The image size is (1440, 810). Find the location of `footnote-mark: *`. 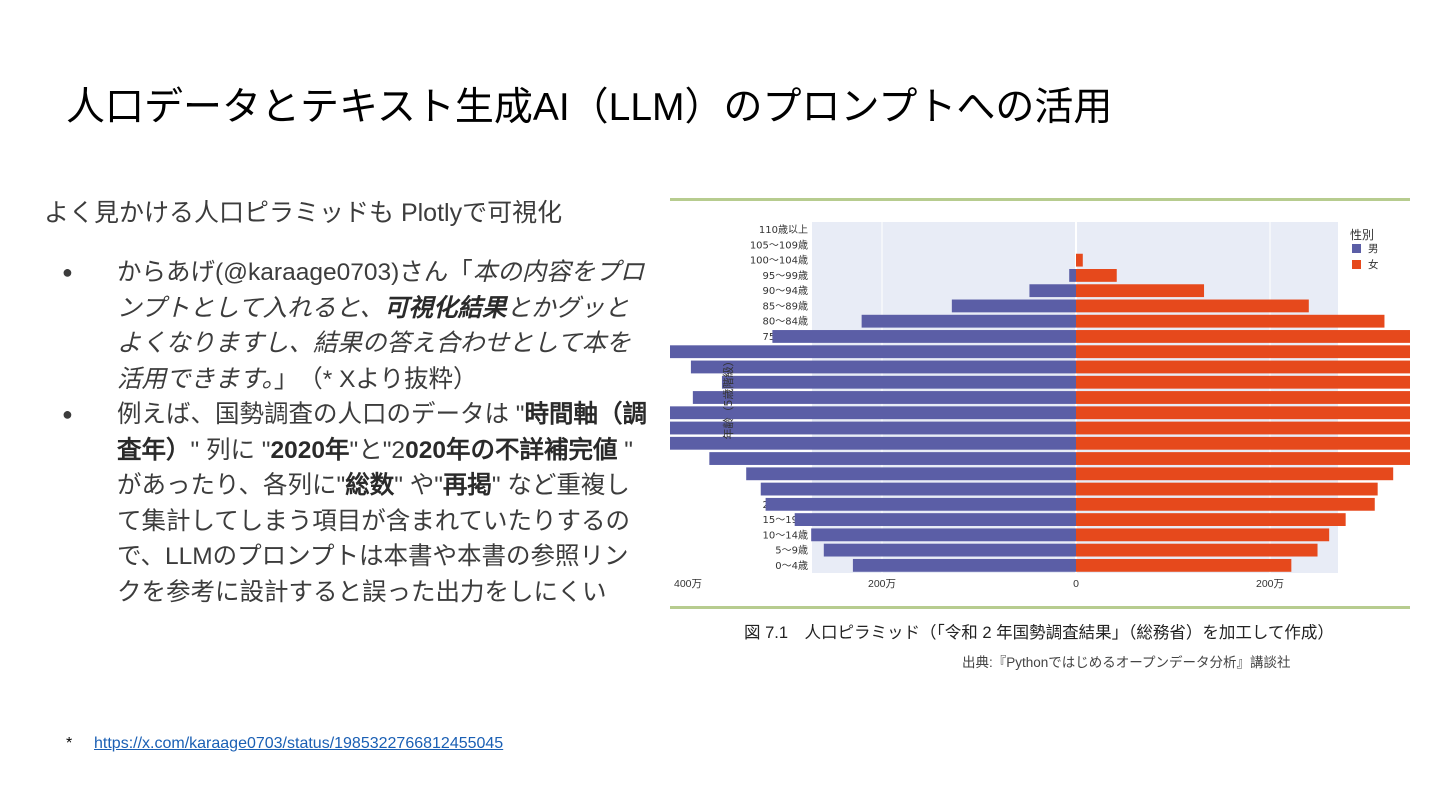

footnote-mark: * is located at coordinates (69, 743).